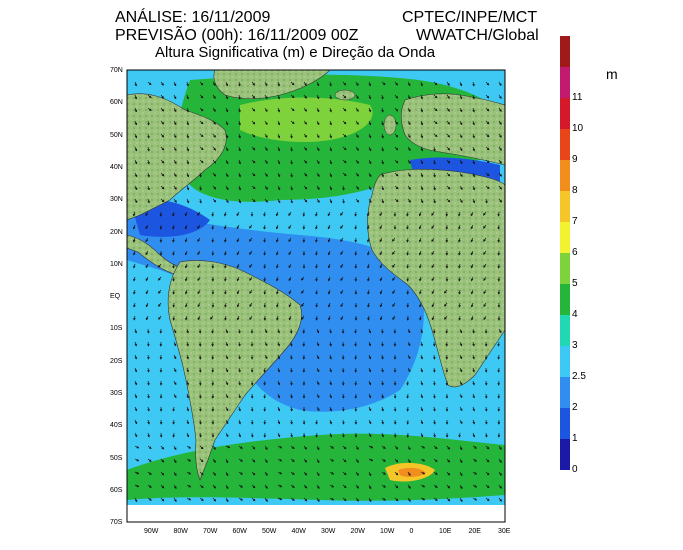 The height and width of the screenshot is (550, 683). What do you see at coordinates (116, 232) in the screenshot?
I see `lat-label: 20N` at bounding box center [116, 232].